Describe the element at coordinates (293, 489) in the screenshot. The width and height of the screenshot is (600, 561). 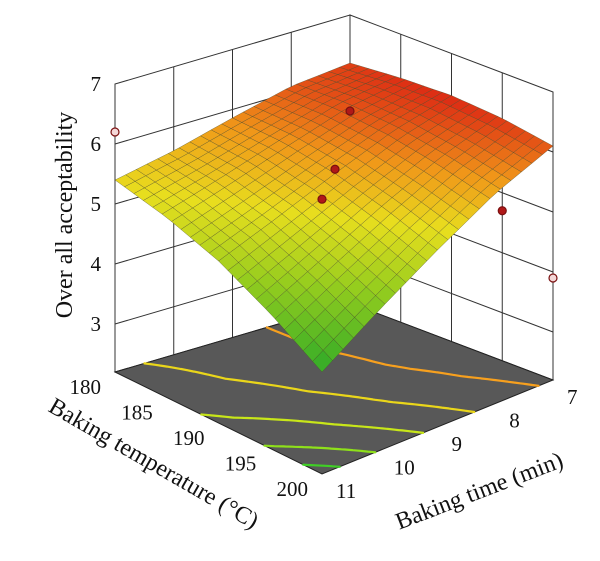
I see `x-tick-label: 200` at that location.